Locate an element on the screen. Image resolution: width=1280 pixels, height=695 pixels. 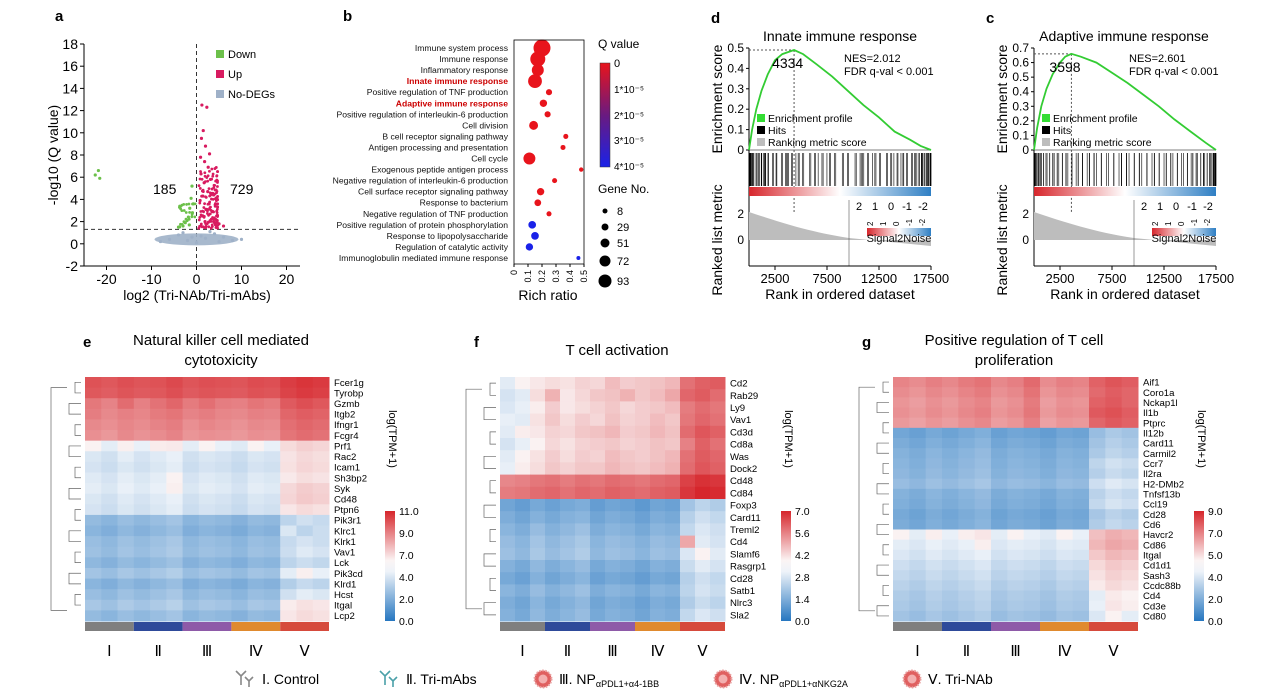
fdr-label: FDR q-val < 0.001 is located at coordinates (1174, 72).